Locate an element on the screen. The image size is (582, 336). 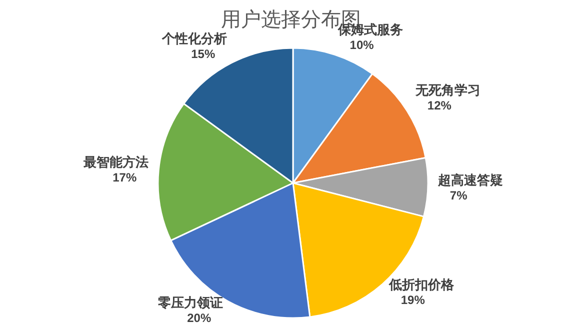
data-label: 19% is located at coordinates (413, 299).